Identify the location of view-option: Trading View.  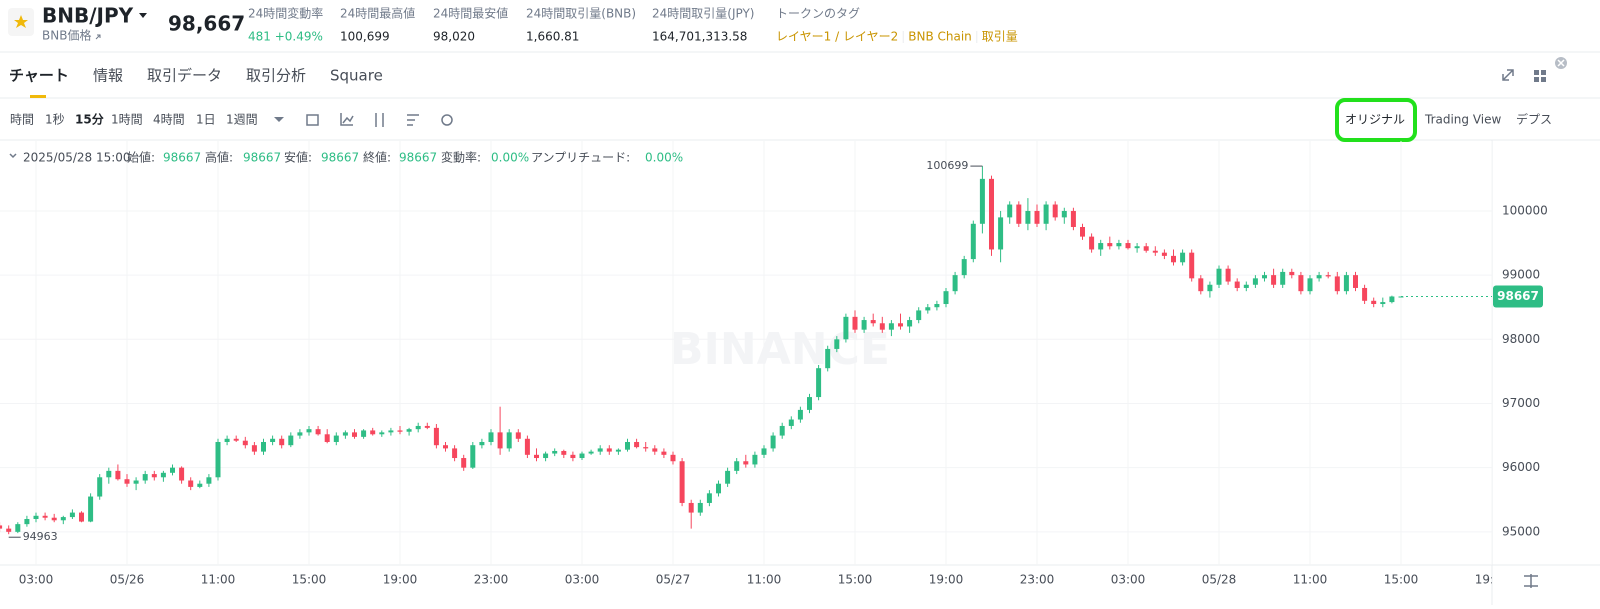
(1463, 120).